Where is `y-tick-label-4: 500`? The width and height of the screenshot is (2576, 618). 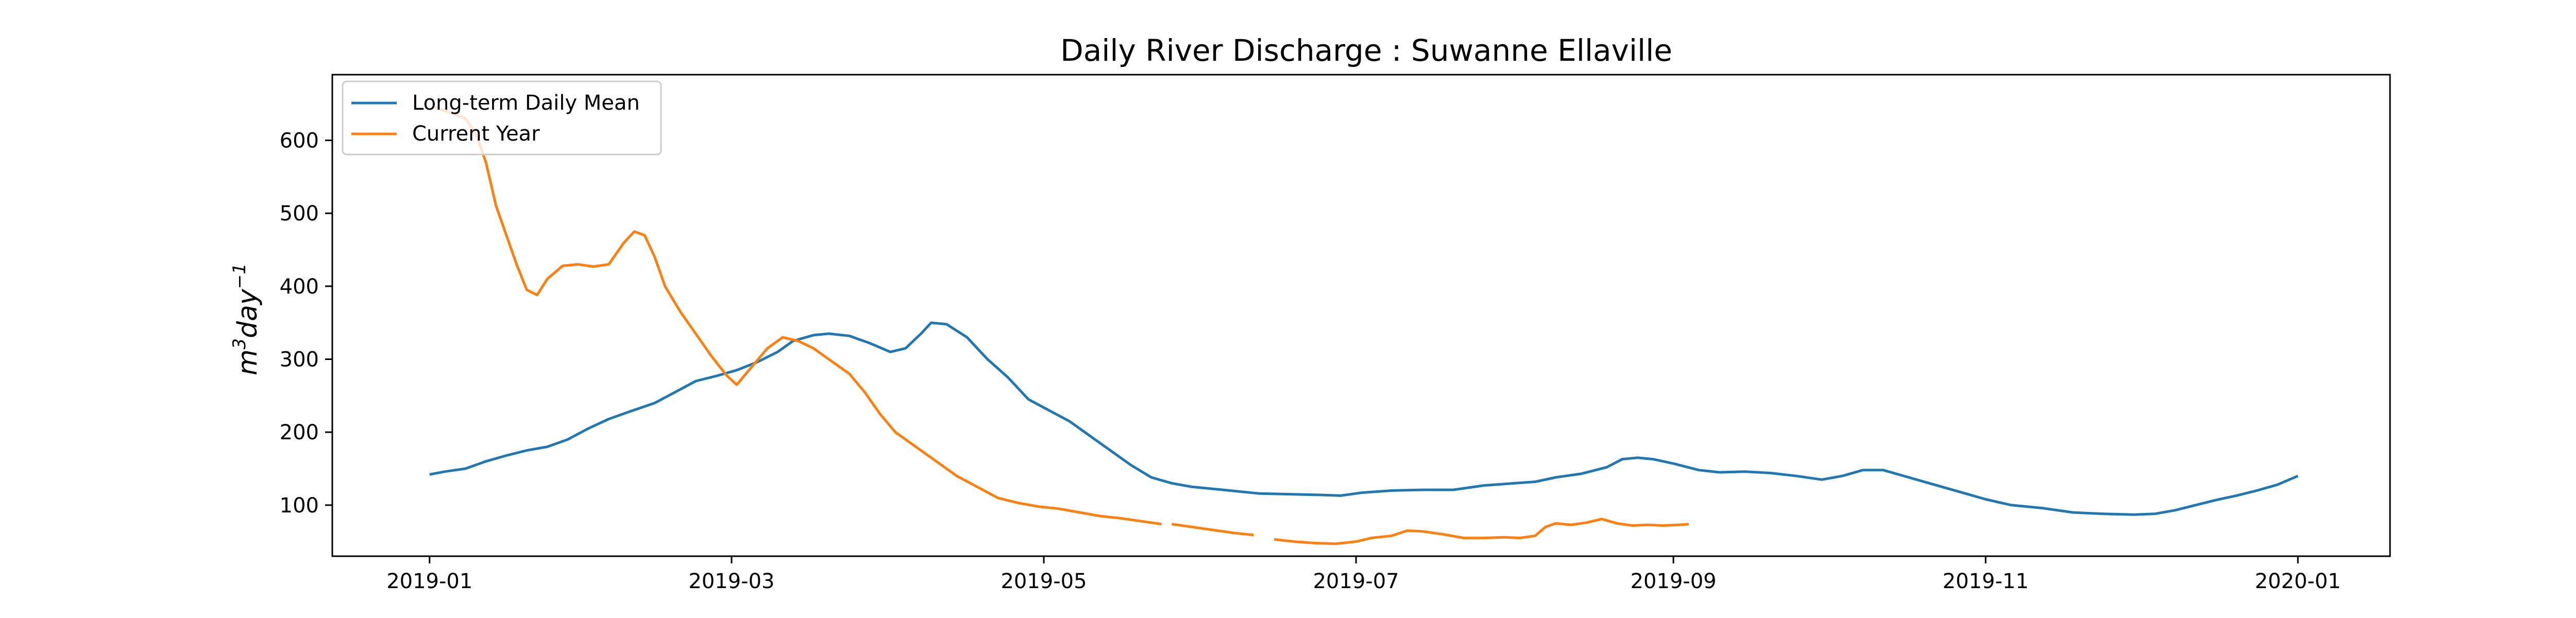 y-tick-label-4: 500 is located at coordinates (299, 214).